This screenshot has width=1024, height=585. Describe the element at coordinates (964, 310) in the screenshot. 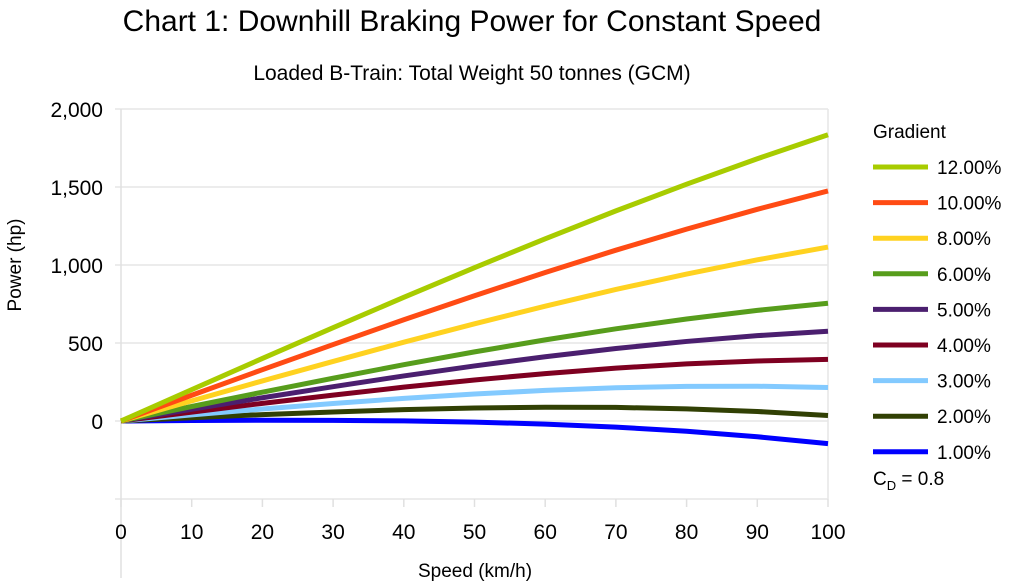

I see `legend-label: 5.00%` at that location.